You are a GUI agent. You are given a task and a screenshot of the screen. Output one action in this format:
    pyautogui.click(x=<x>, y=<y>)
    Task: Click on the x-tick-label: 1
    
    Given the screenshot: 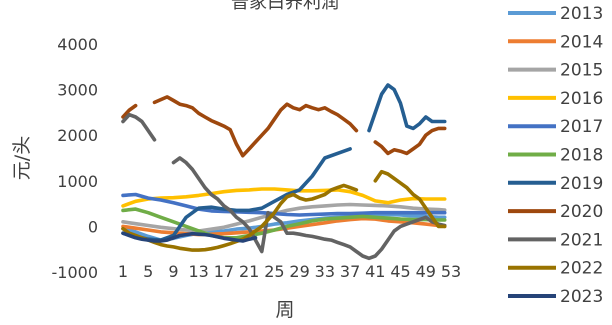 What is the action you would take?
    pyautogui.click(x=123, y=271)
    